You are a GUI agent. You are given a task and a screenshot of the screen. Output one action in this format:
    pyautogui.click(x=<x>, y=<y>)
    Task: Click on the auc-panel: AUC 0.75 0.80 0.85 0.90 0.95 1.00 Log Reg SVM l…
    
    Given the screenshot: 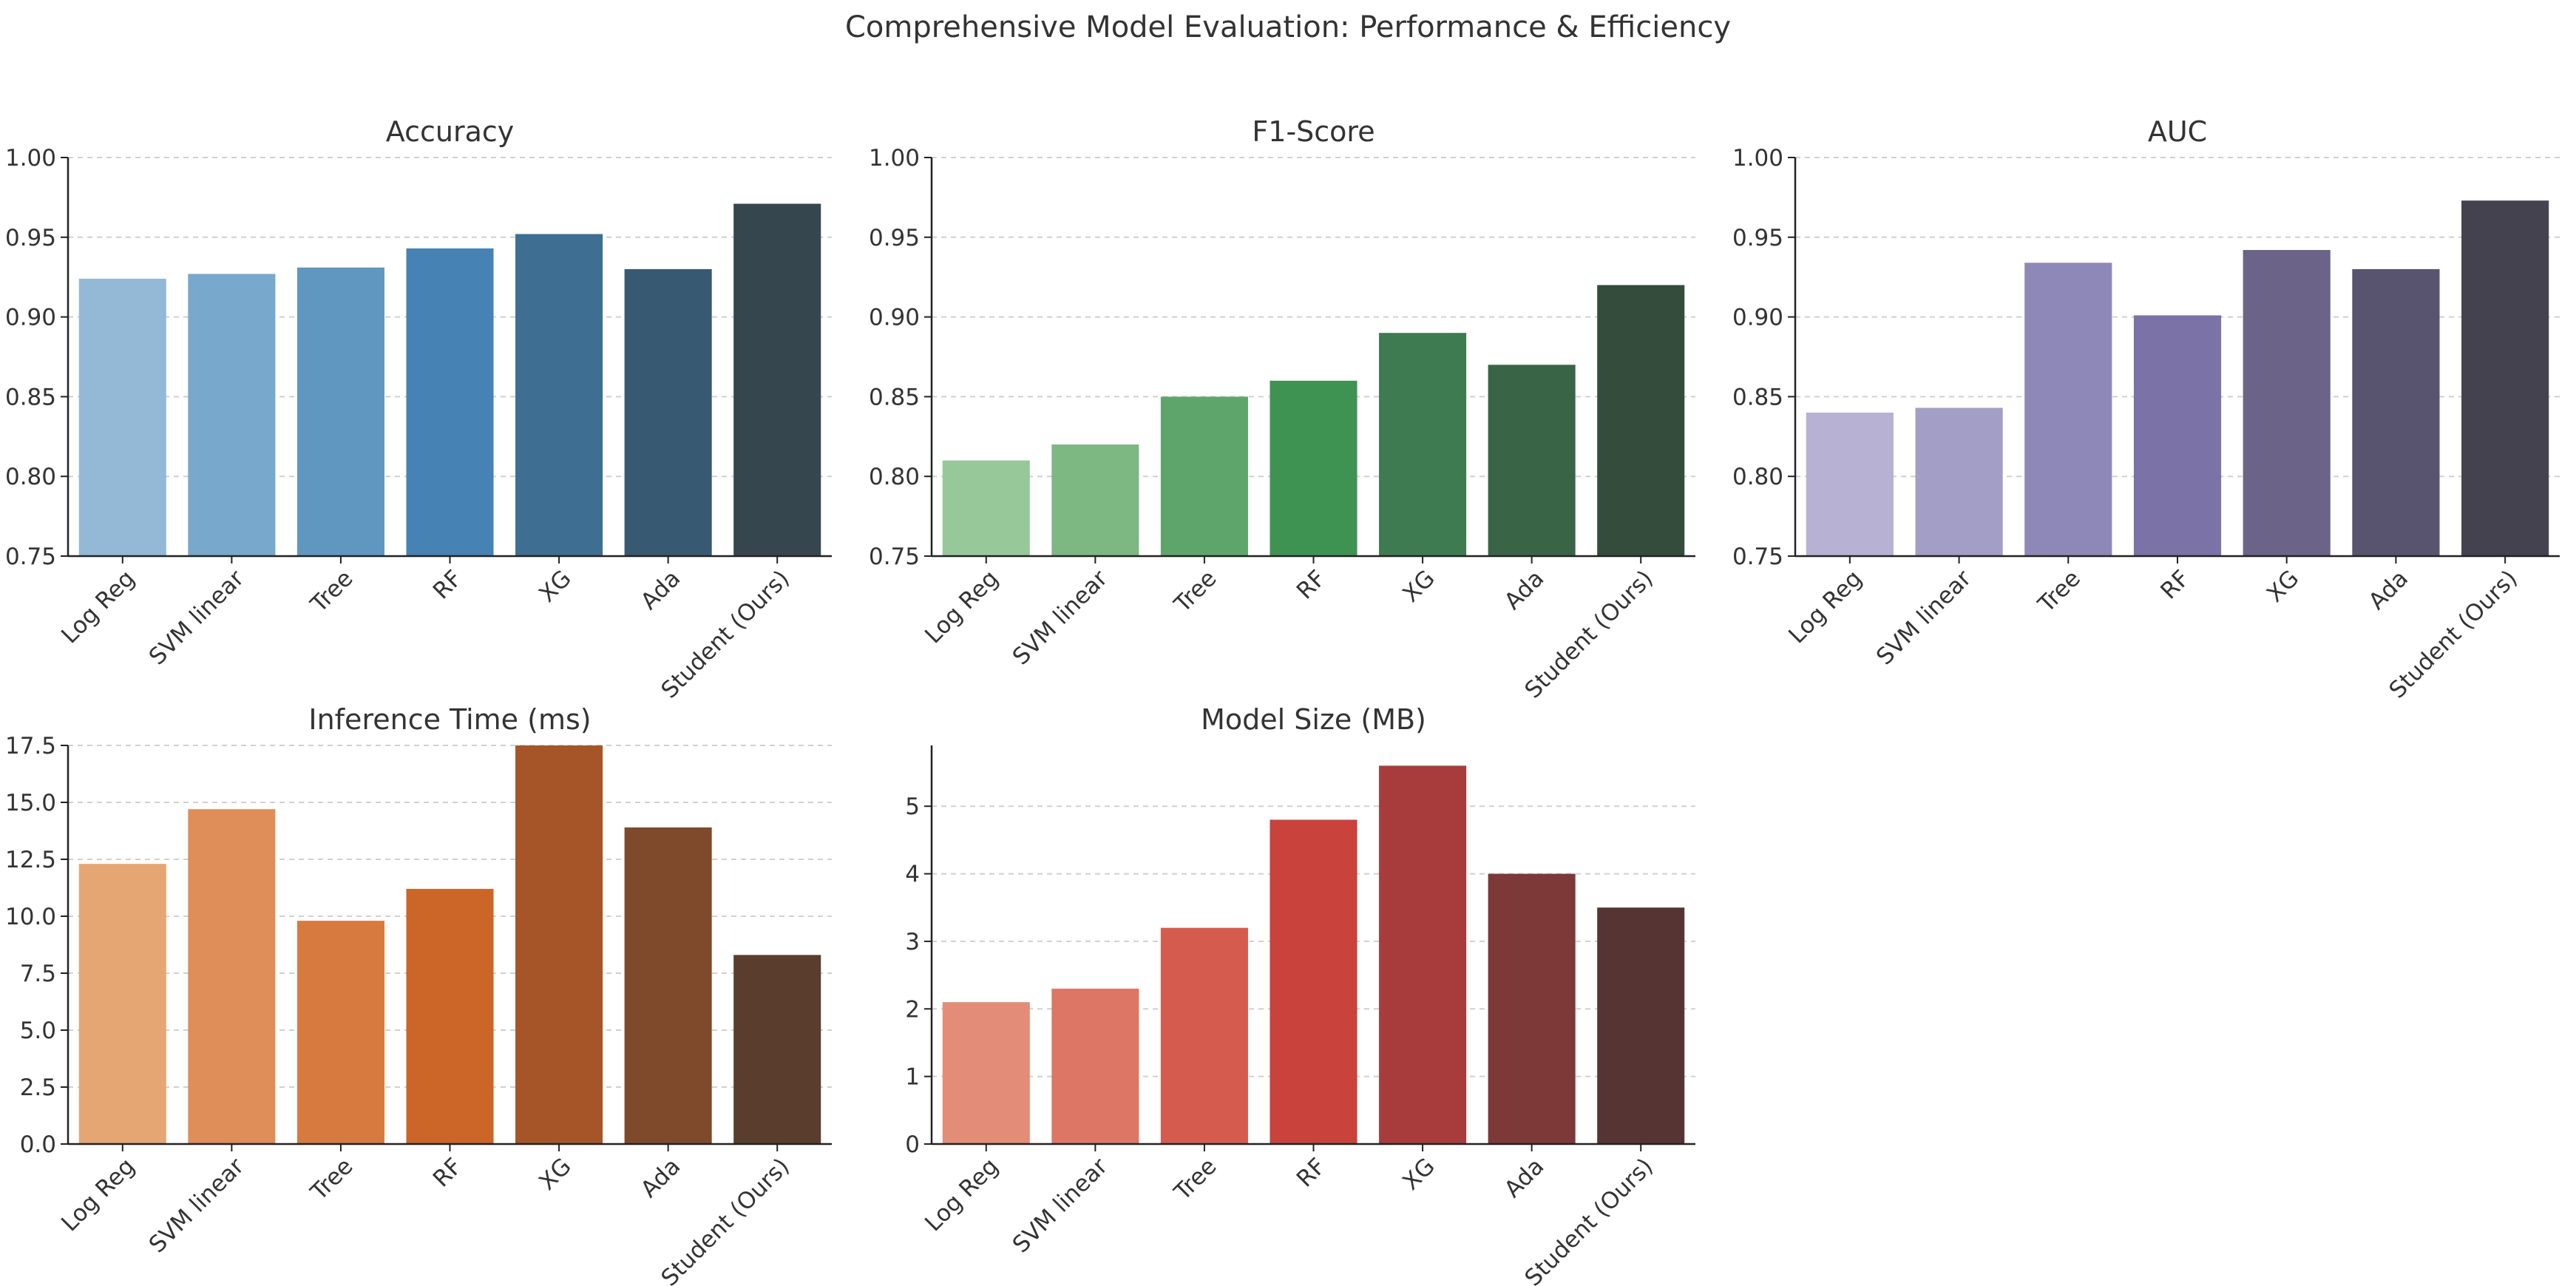 What is the action you would take?
    pyautogui.click(x=2146, y=409)
    